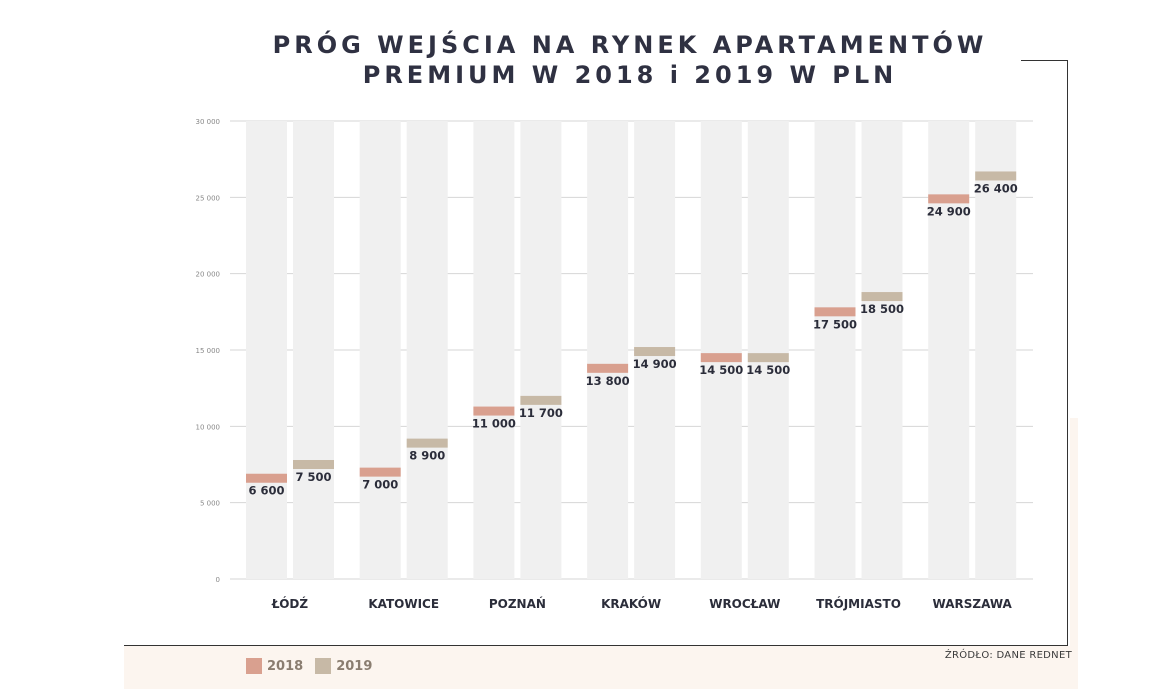 The width and height of the screenshot is (1152, 689). What do you see at coordinates (427, 456) in the screenshot?
I see `data-label: 8 900` at bounding box center [427, 456].